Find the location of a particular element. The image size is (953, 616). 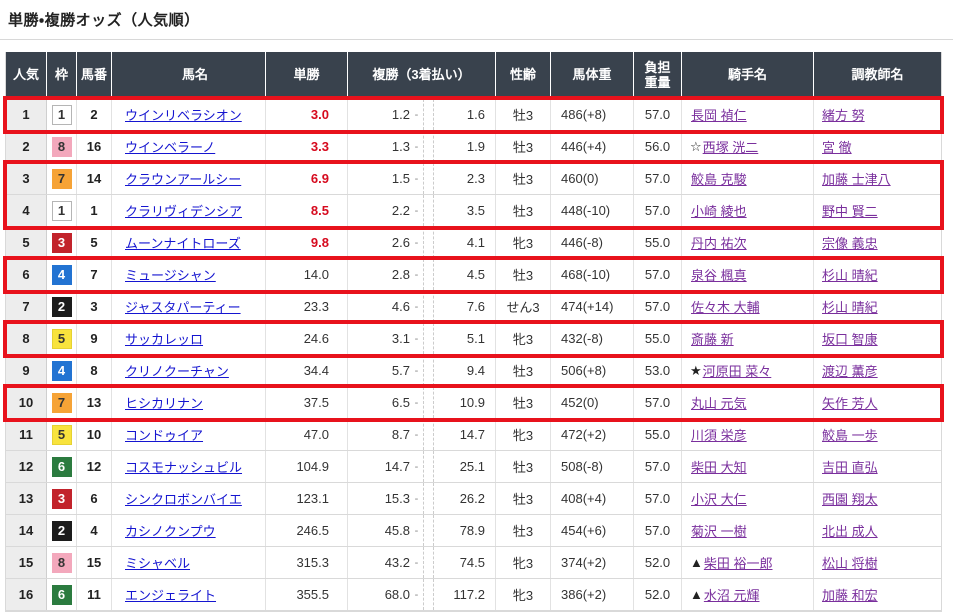

trainer-name-link: 渡辺 薫彦 is located at coordinates (850, 371).